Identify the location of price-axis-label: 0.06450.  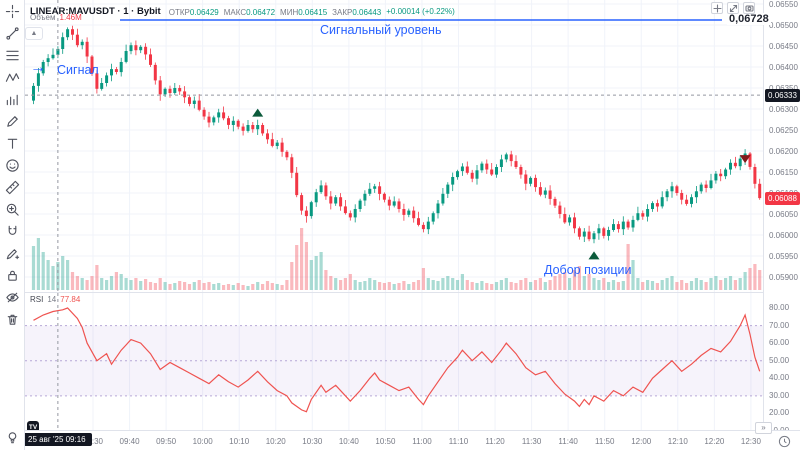
(783, 46).